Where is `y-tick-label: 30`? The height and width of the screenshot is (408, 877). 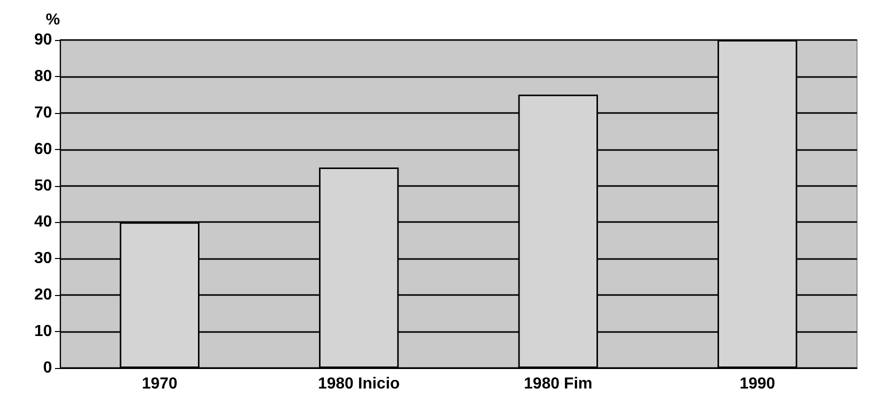 y-tick-label: 30 is located at coordinates (43, 259).